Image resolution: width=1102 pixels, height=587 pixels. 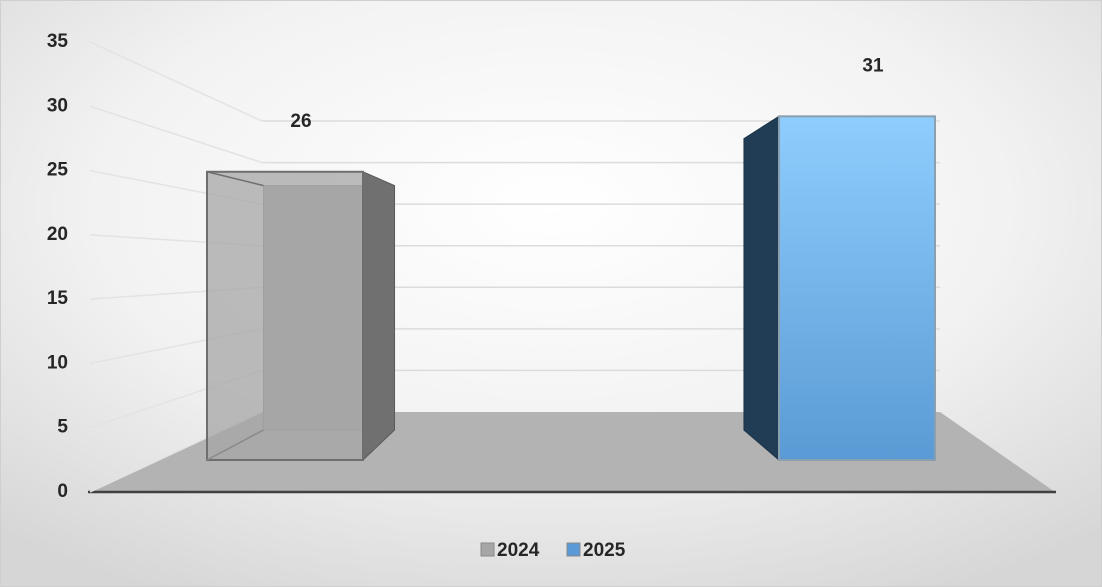 What do you see at coordinates (62, 491) in the screenshot?
I see `y-tick-label: 0` at bounding box center [62, 491].